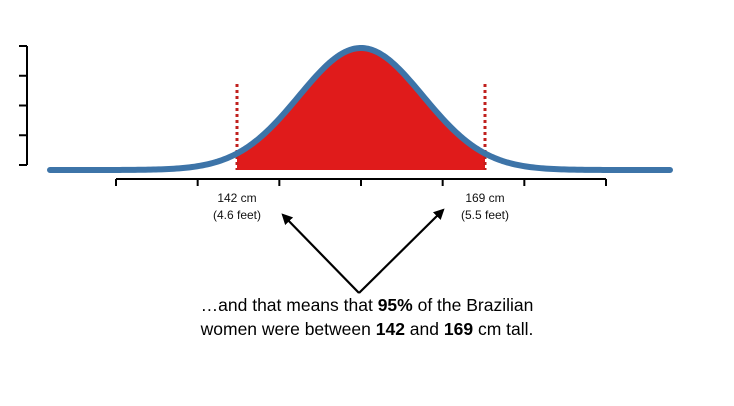  Describe the element at coordinates (289, 305) in the screenshot. I see `caption-text: …and that means that` at that location.